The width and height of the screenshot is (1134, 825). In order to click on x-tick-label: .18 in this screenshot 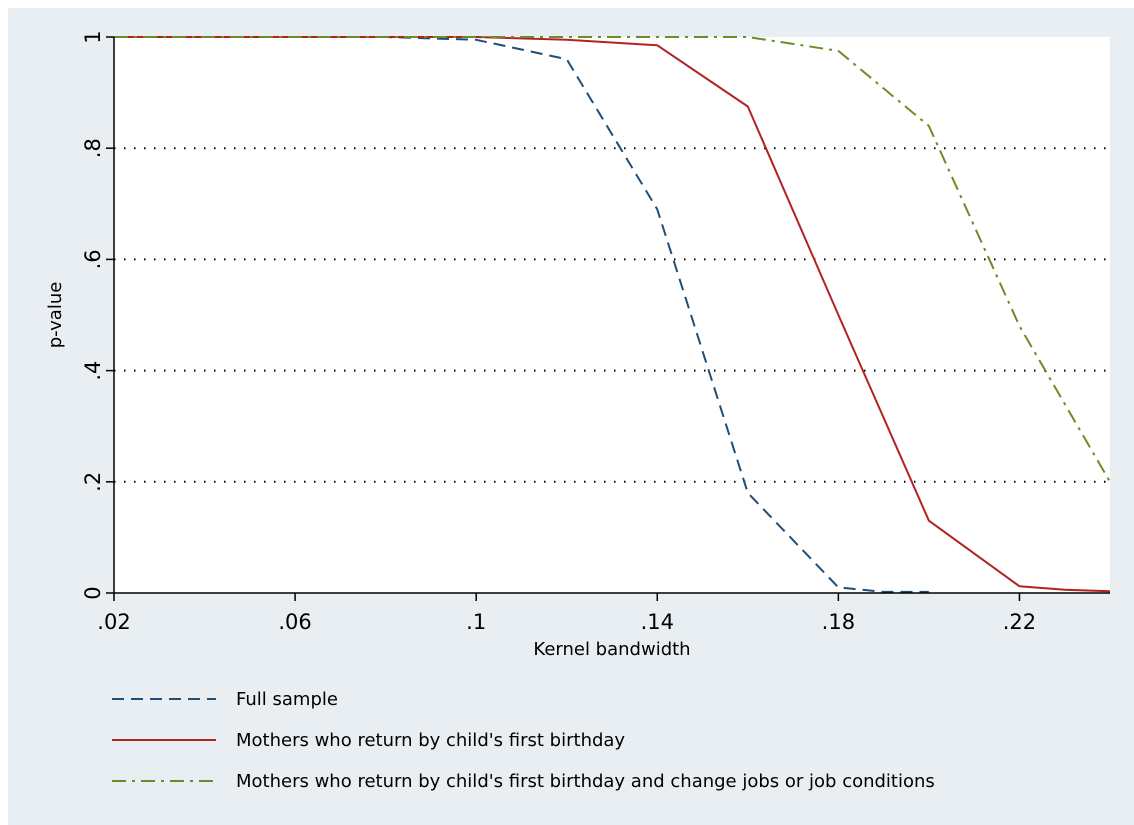, I will do `click(838, 622)`.